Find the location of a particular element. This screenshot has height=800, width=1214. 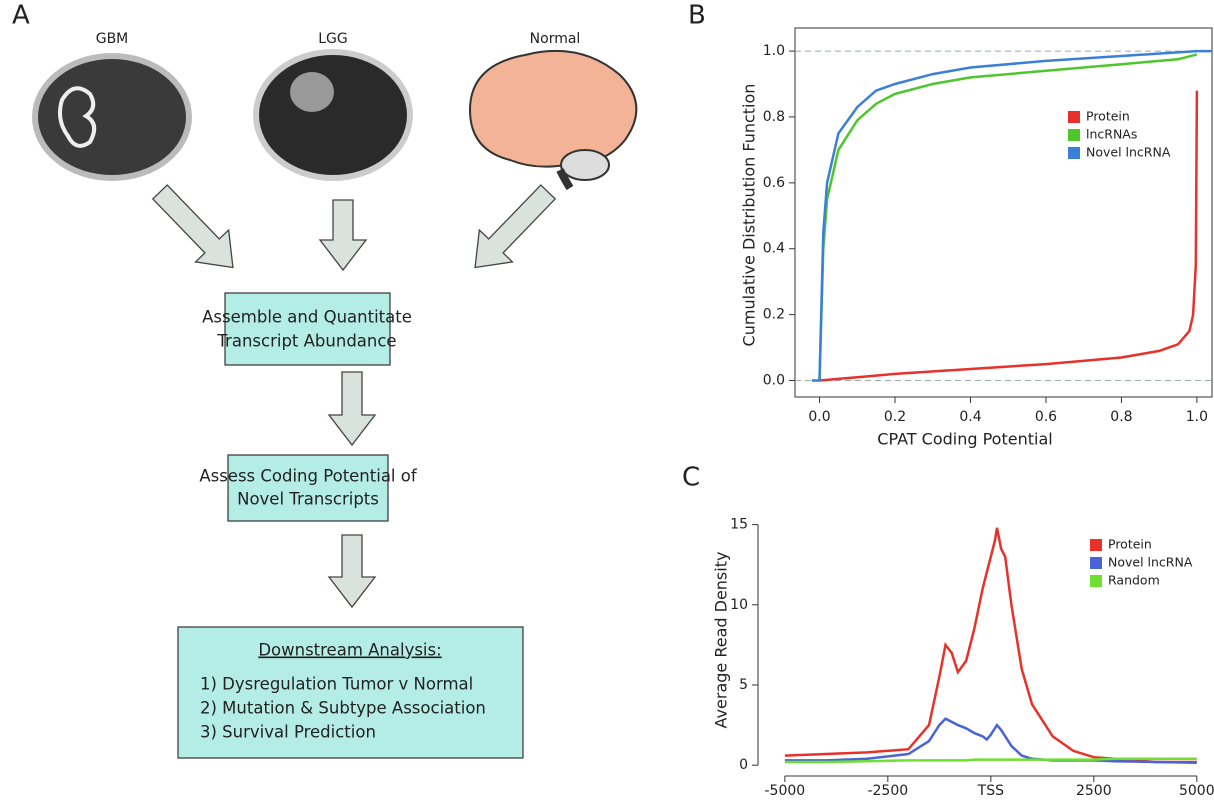

panel-label: B is located at coordinates (697, 16).